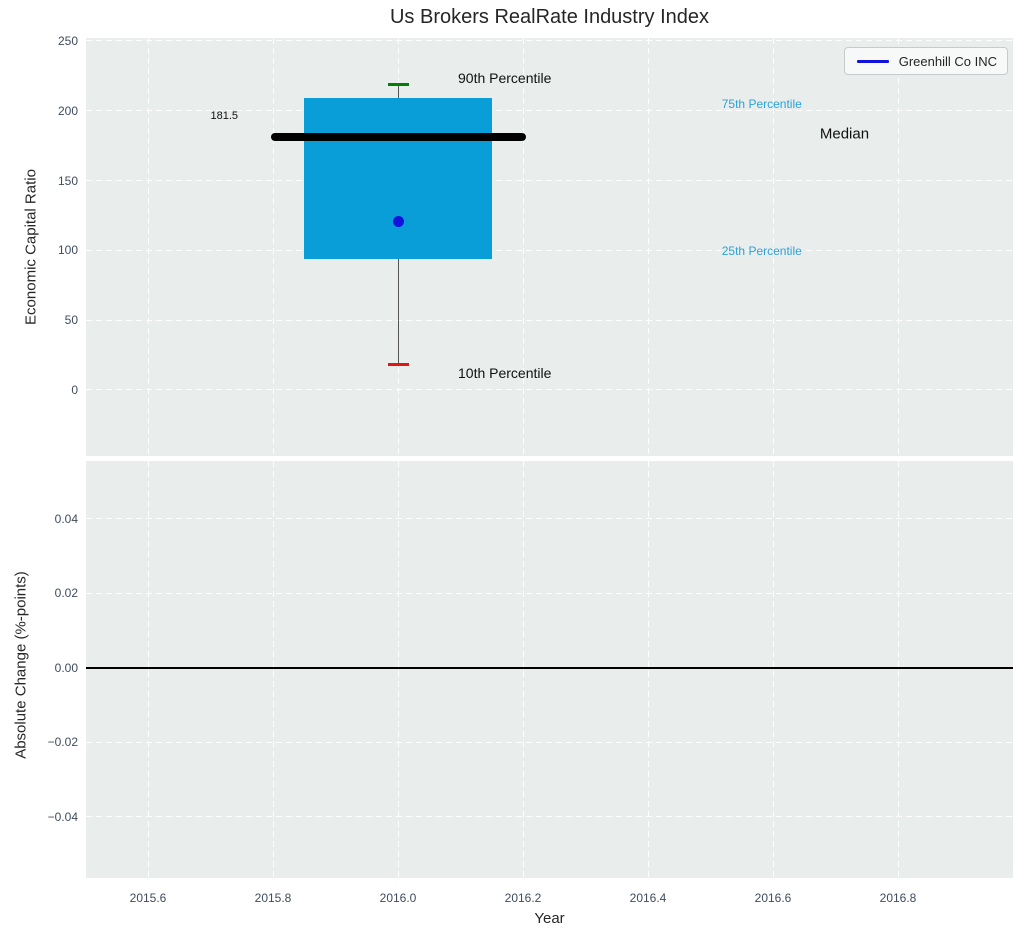 This screenshot has height=940, width=1025. I want to click on y-tick-label: −0.02, so click(62, 742).